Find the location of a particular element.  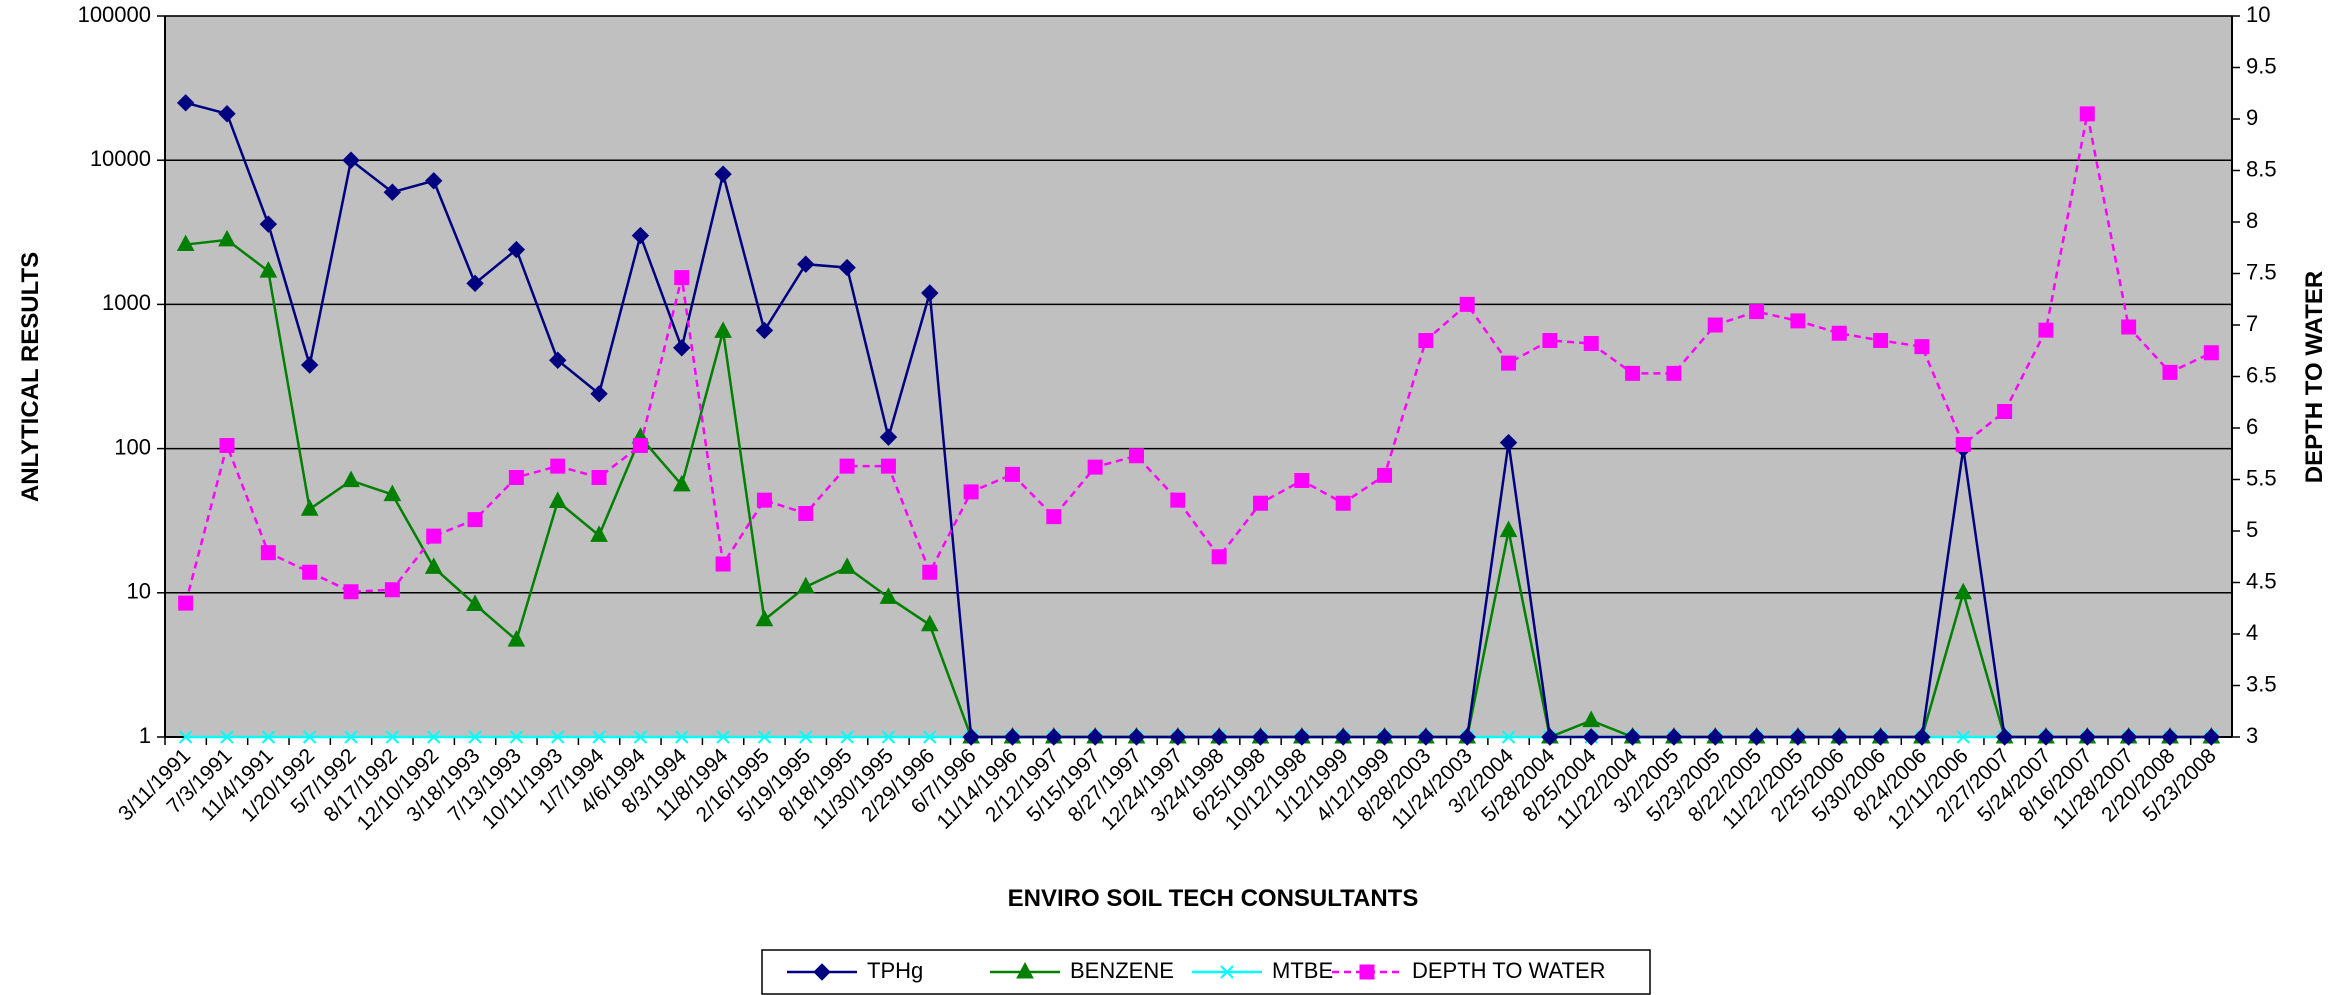

y2-tick-label: 3.5 is located at coordinates (2261, 683).